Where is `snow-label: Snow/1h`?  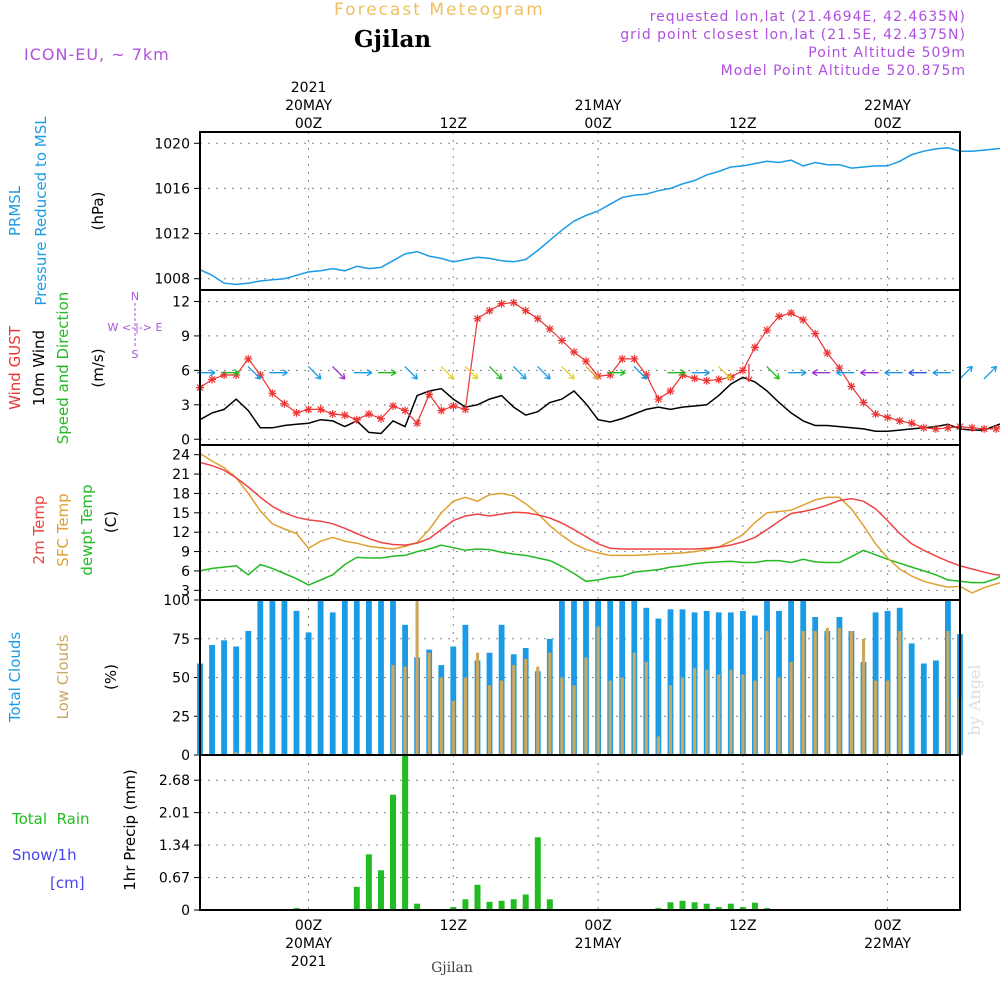
snow-label: Snow/1h is located at coordinates (44, 855).